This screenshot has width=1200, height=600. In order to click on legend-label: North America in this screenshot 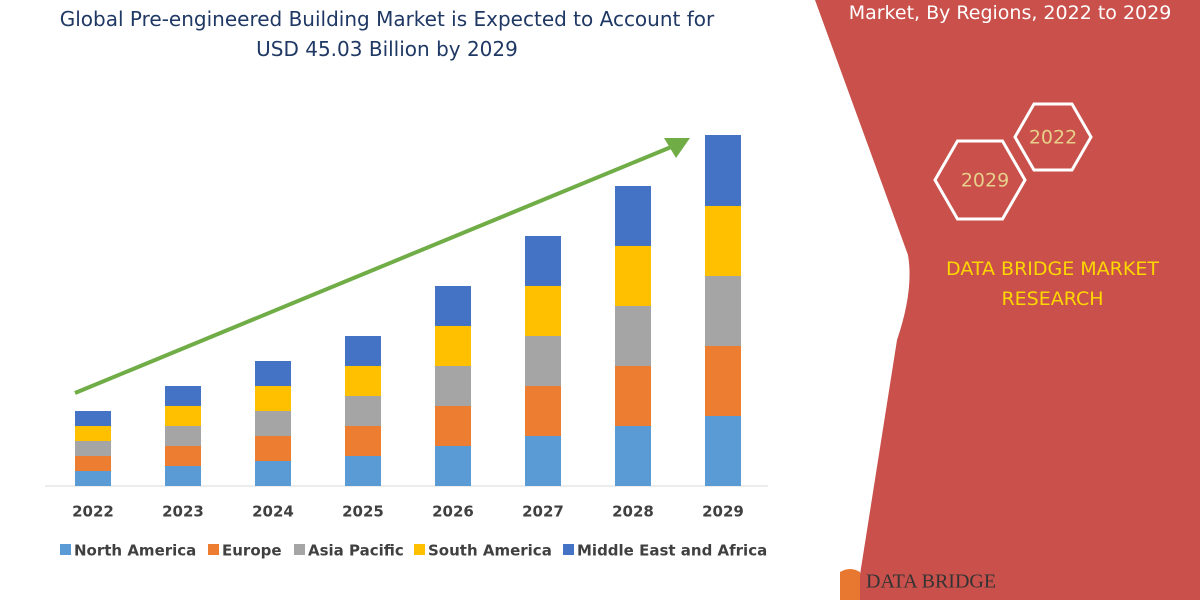, I will do `click(135, 551)`.